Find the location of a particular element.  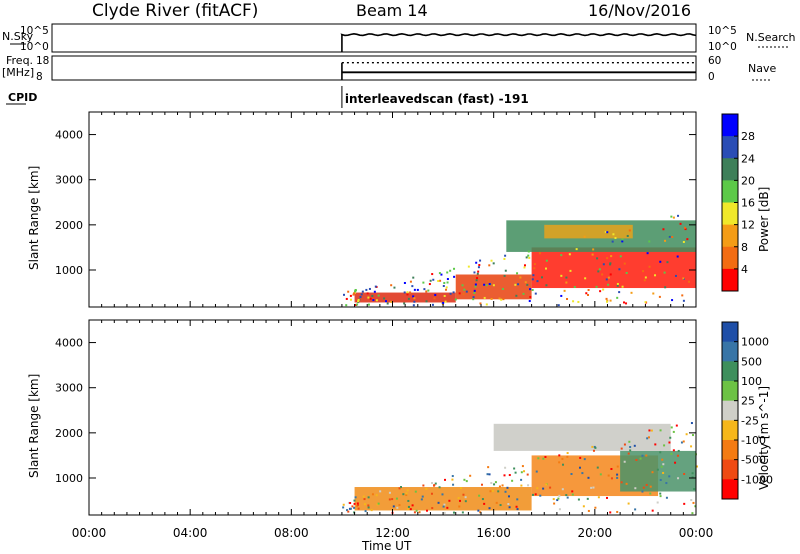

colorbar-label-4: -25 is located at coordinates (750, 420).